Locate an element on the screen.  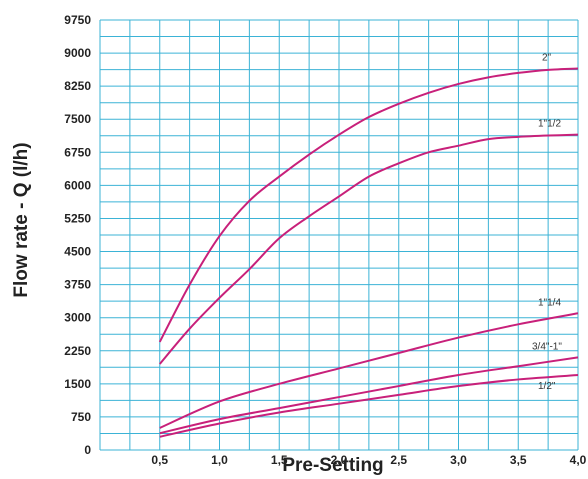
y-tick-label: 2250 is located at coordinates (77, 351).